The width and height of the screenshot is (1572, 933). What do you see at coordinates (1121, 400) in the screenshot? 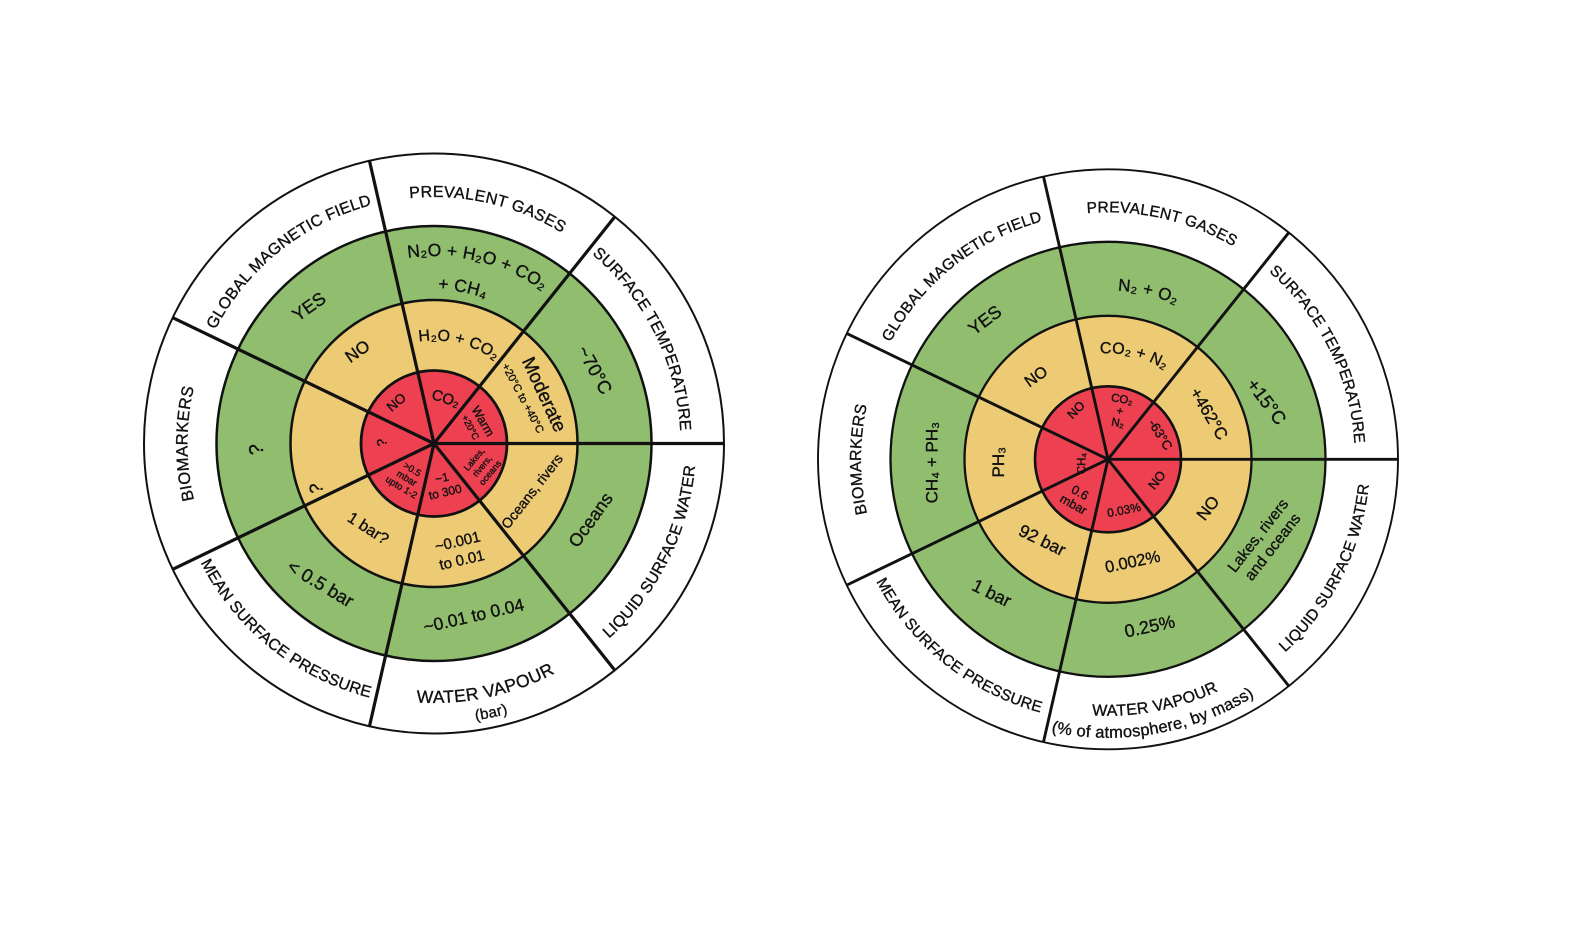
I see `svg-text: CO₂` at bounding box center [1121, 400].